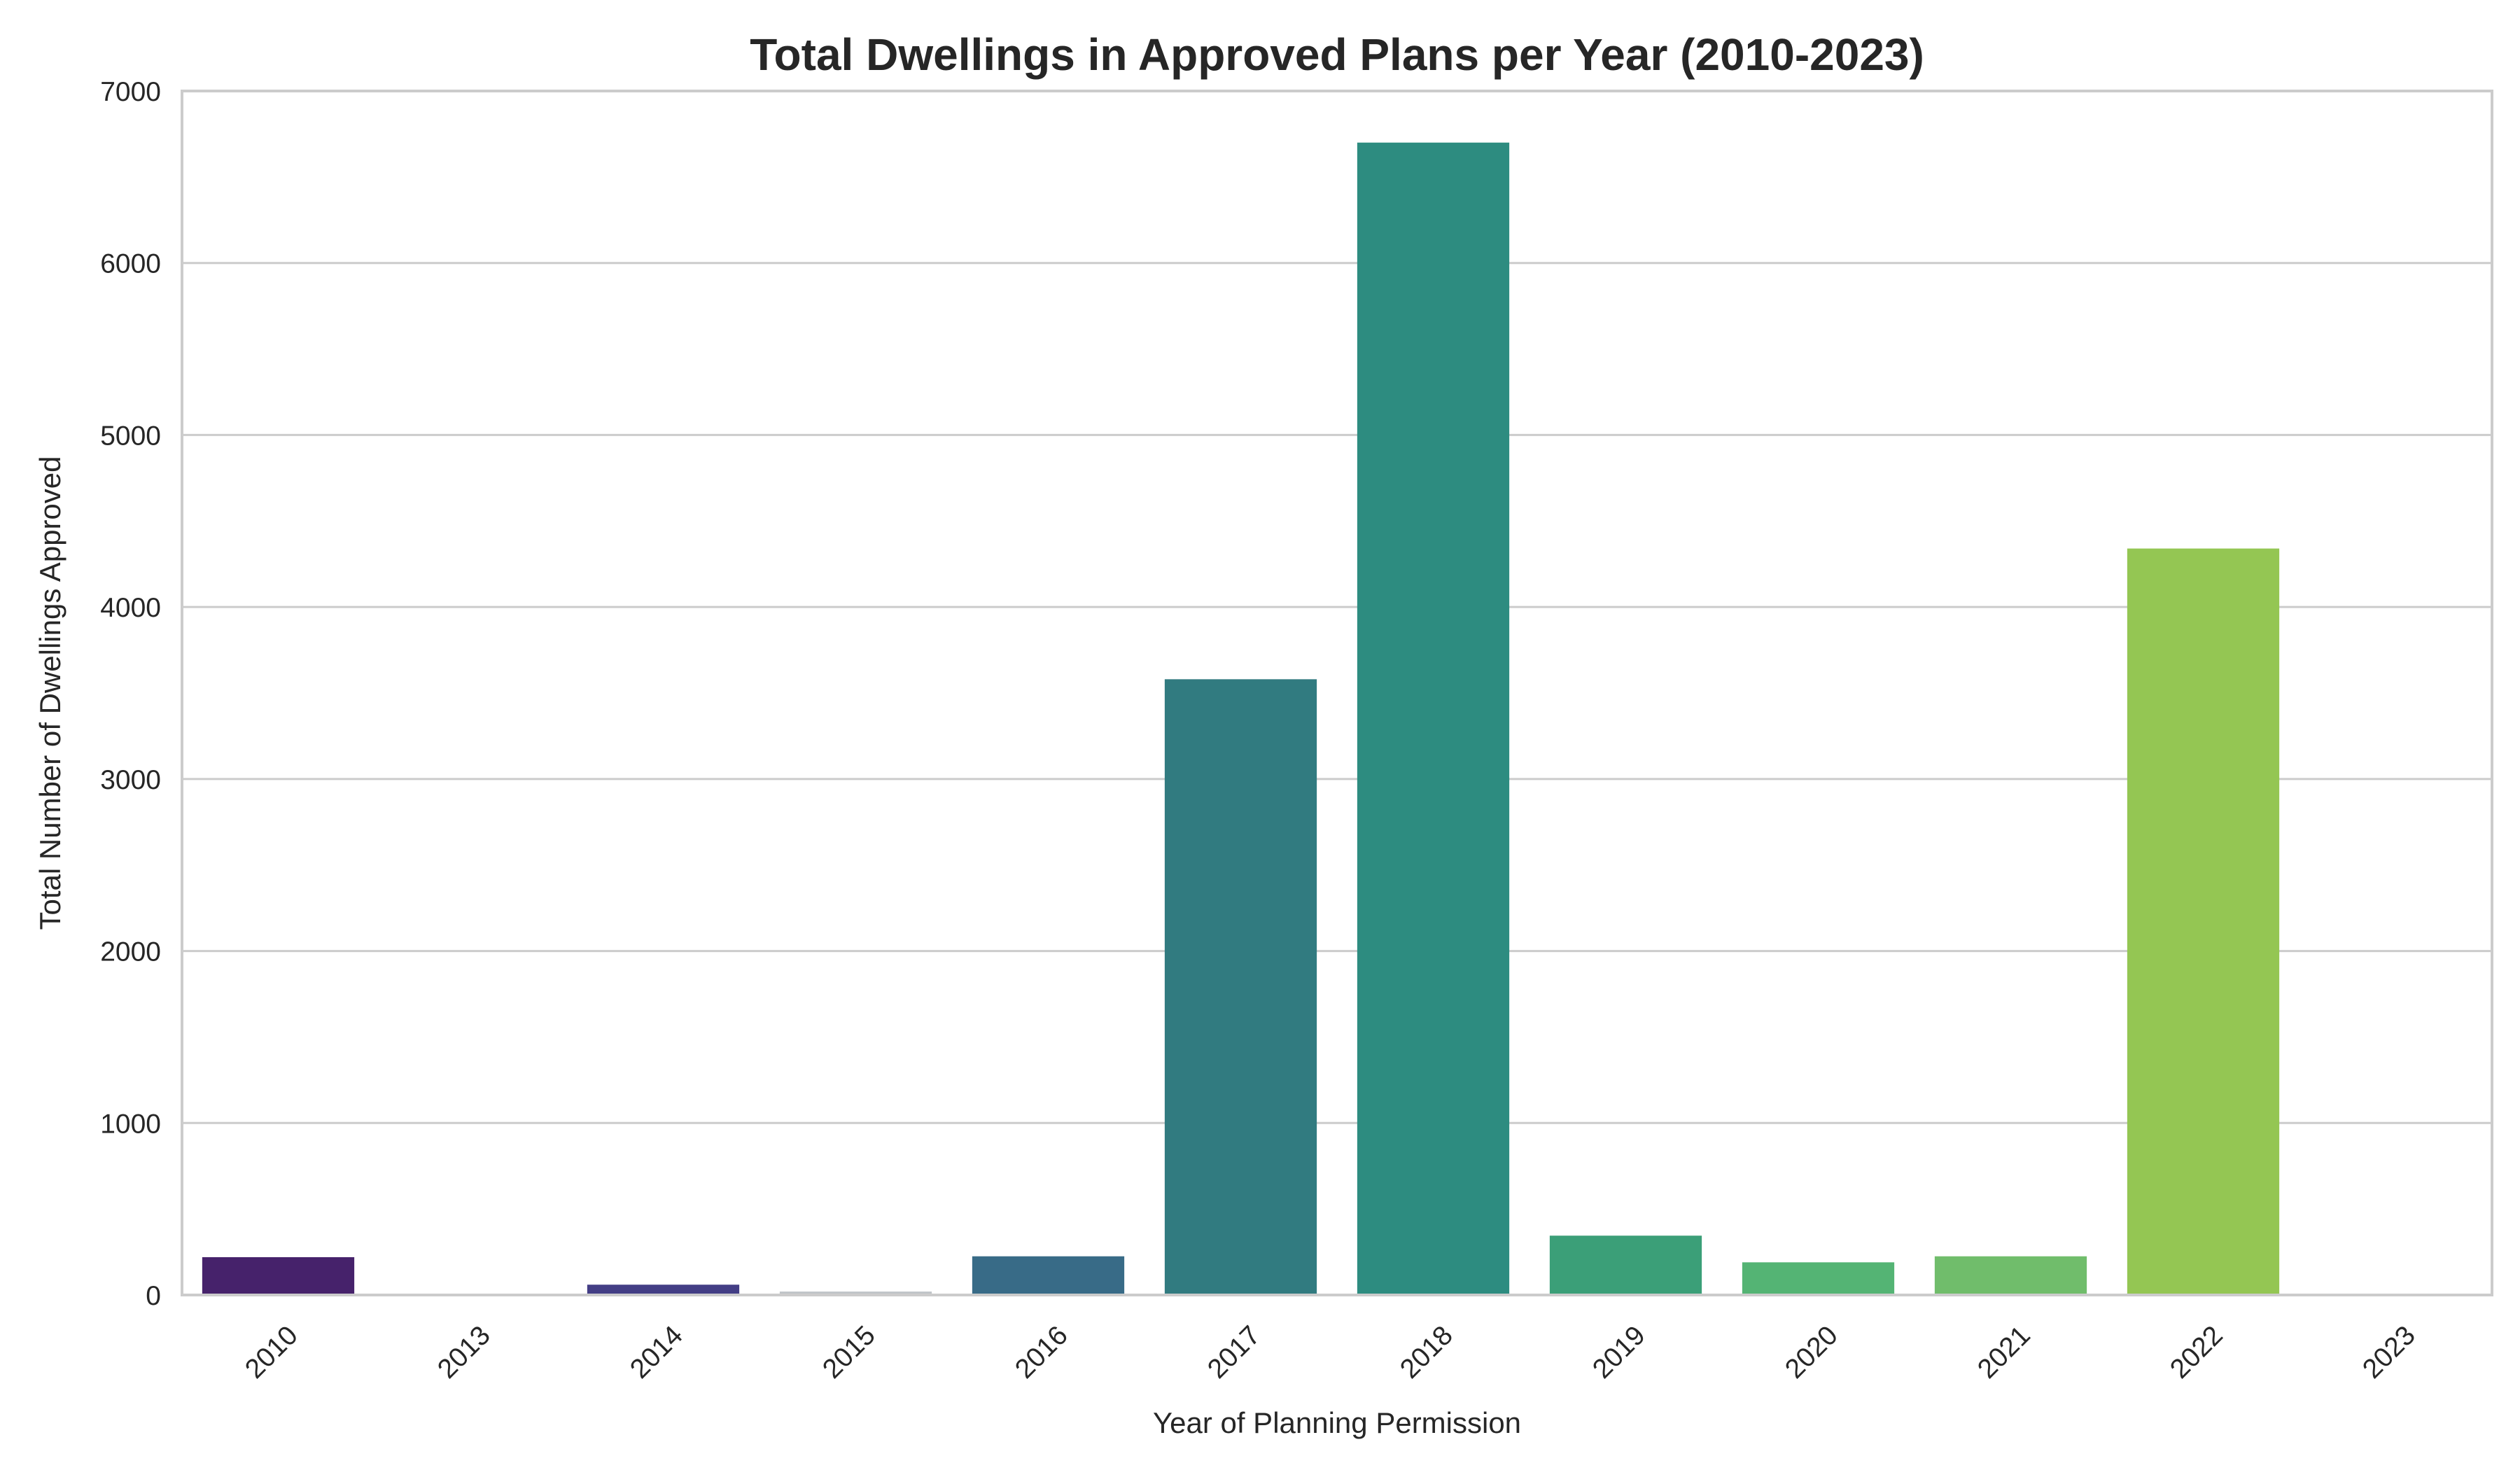 The width and height of the screenshot is (2520, 1470). What do you see at coordinates (130, 436) in the screenshot?
I see `y-tick-label: 5000` at bounding box center [130, 436].